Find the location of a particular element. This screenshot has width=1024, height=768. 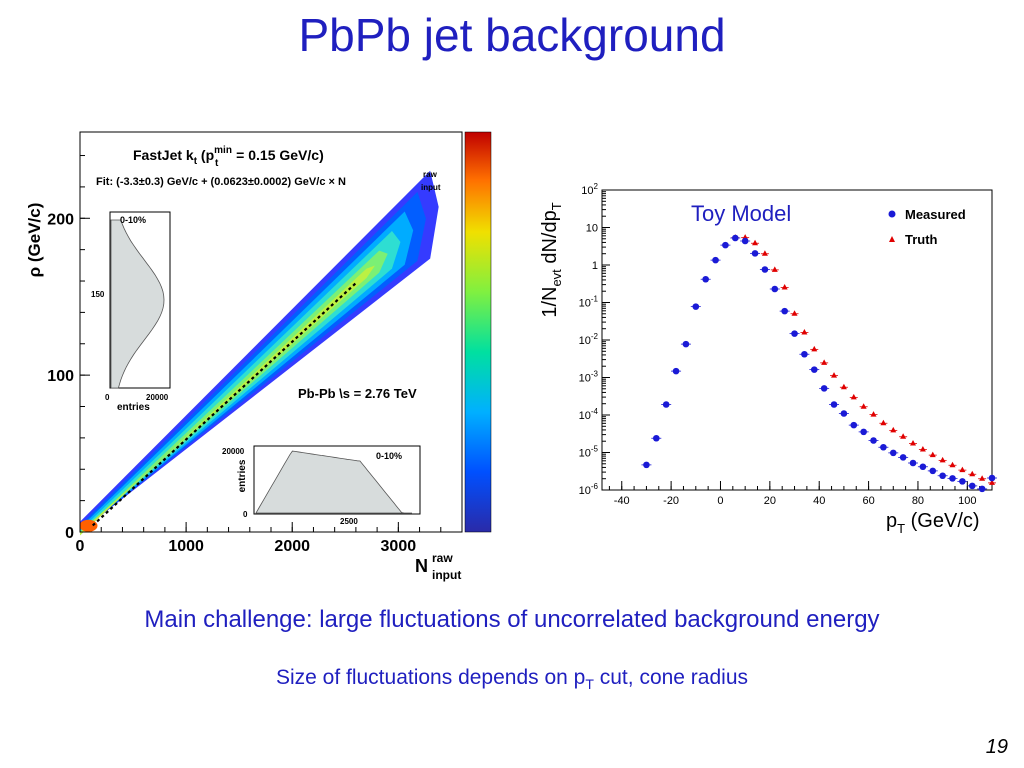

heatmap-xtick-label: 0 is located at coordinates (80, 546).